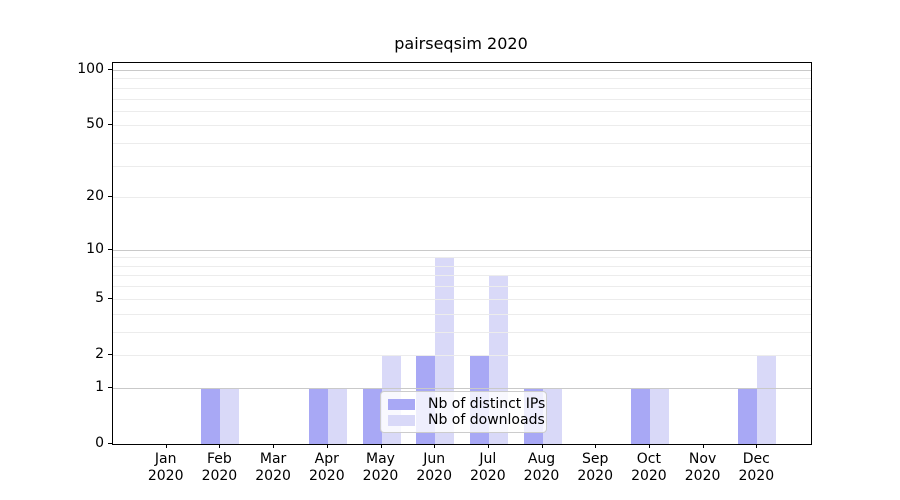 The height and width of the screenshot is (500, 900). I want to click on x-tick-month: Sep, so click(595, 459).